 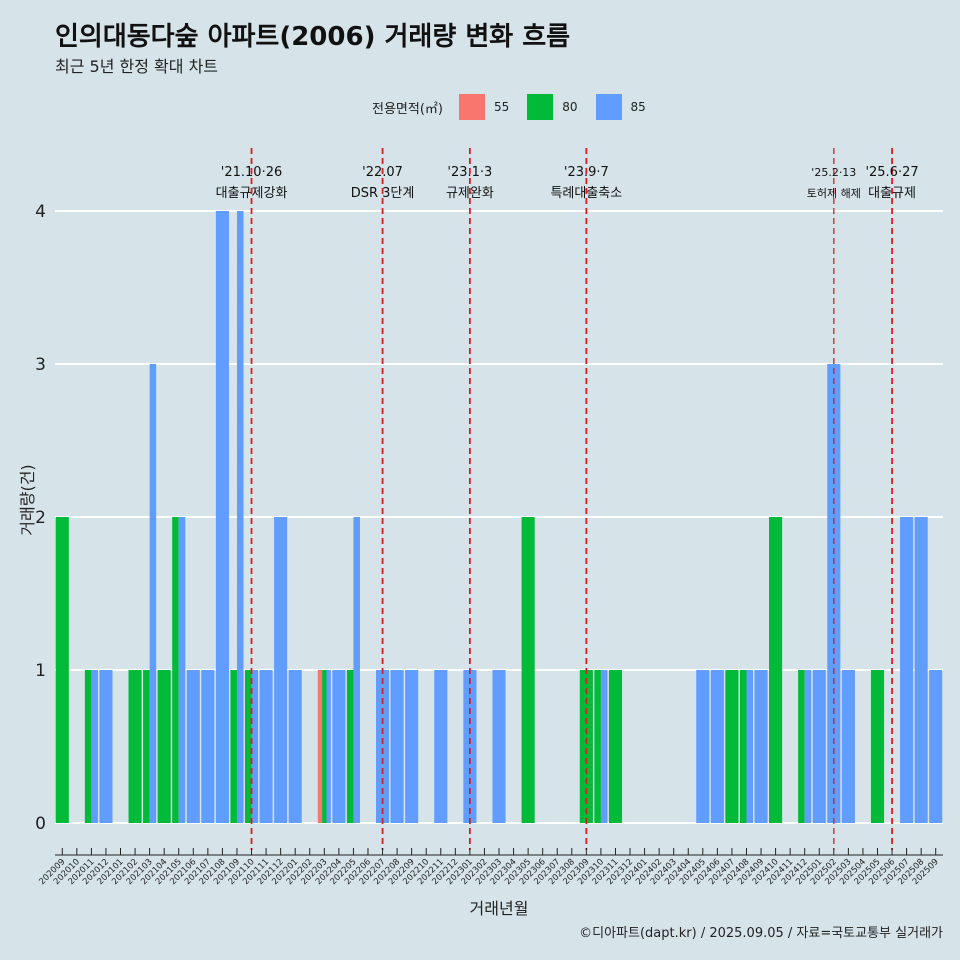 What do you see at coordinates (252, 193) in the screenshot?
I see `event-label-202110: 대출규제강화` at bounding box center [252, 193].